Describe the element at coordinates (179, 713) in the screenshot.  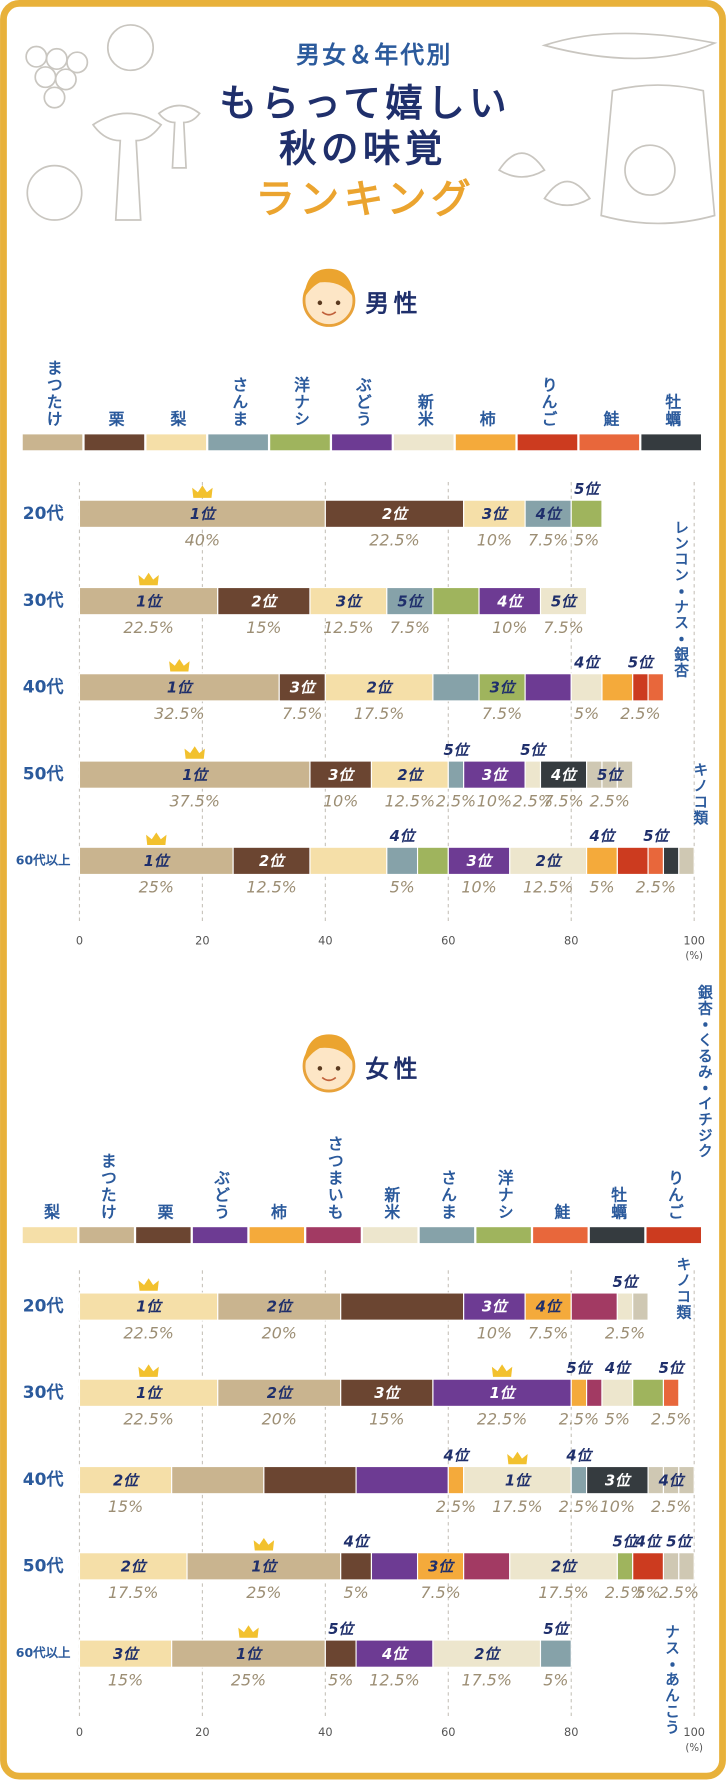
I see `value-label: 32.5%` at that location.